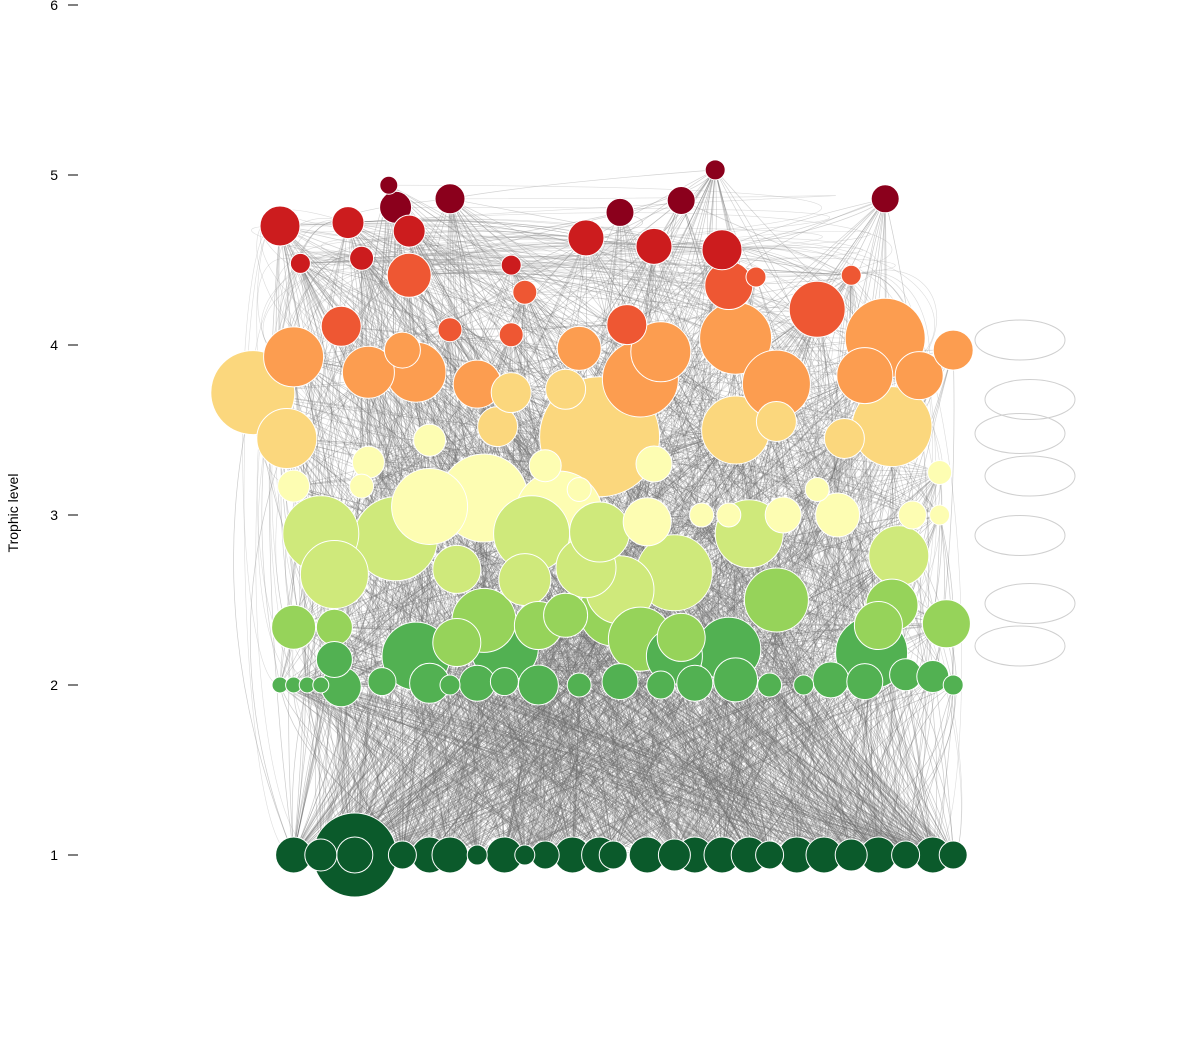  What do you see at coordinates (54, 345) in the screenshot?
I see `y-tick-label: 4` at bounding box center [54, 345].